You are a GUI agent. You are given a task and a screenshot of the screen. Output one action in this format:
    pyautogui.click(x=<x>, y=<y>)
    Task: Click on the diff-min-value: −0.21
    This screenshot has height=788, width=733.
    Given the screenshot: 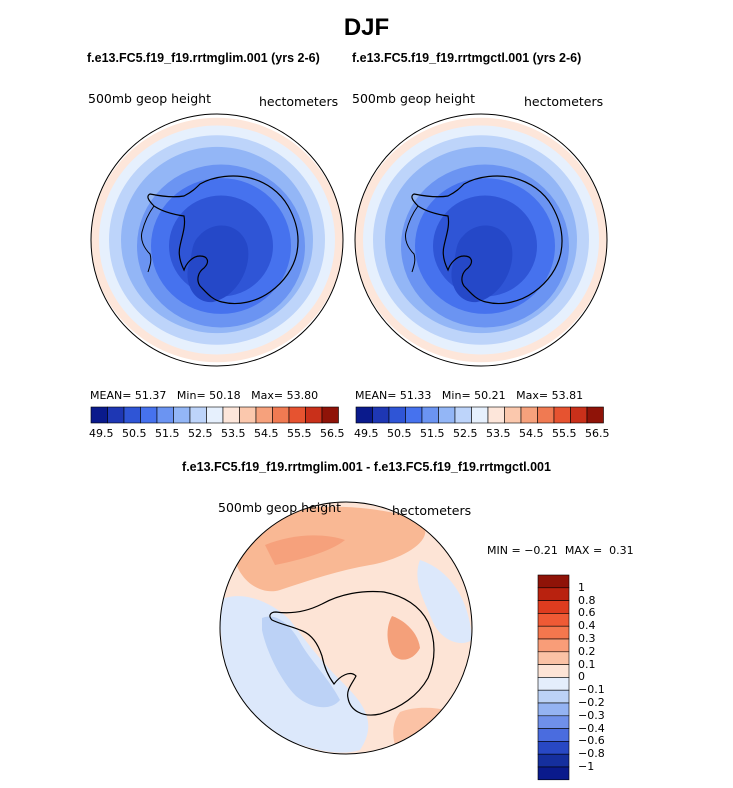 What is the action you would take?
    pyautogui.click(x=541, y=550)
    